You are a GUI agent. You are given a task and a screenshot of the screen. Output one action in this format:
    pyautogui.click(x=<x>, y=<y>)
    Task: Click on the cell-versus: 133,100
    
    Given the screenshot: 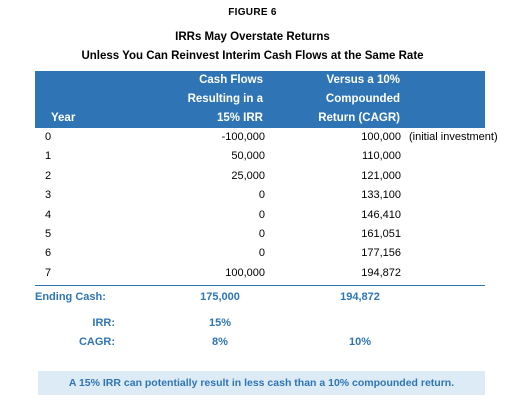 What is the action you would take?
    pyautogui.click(x=381, y=195)
    